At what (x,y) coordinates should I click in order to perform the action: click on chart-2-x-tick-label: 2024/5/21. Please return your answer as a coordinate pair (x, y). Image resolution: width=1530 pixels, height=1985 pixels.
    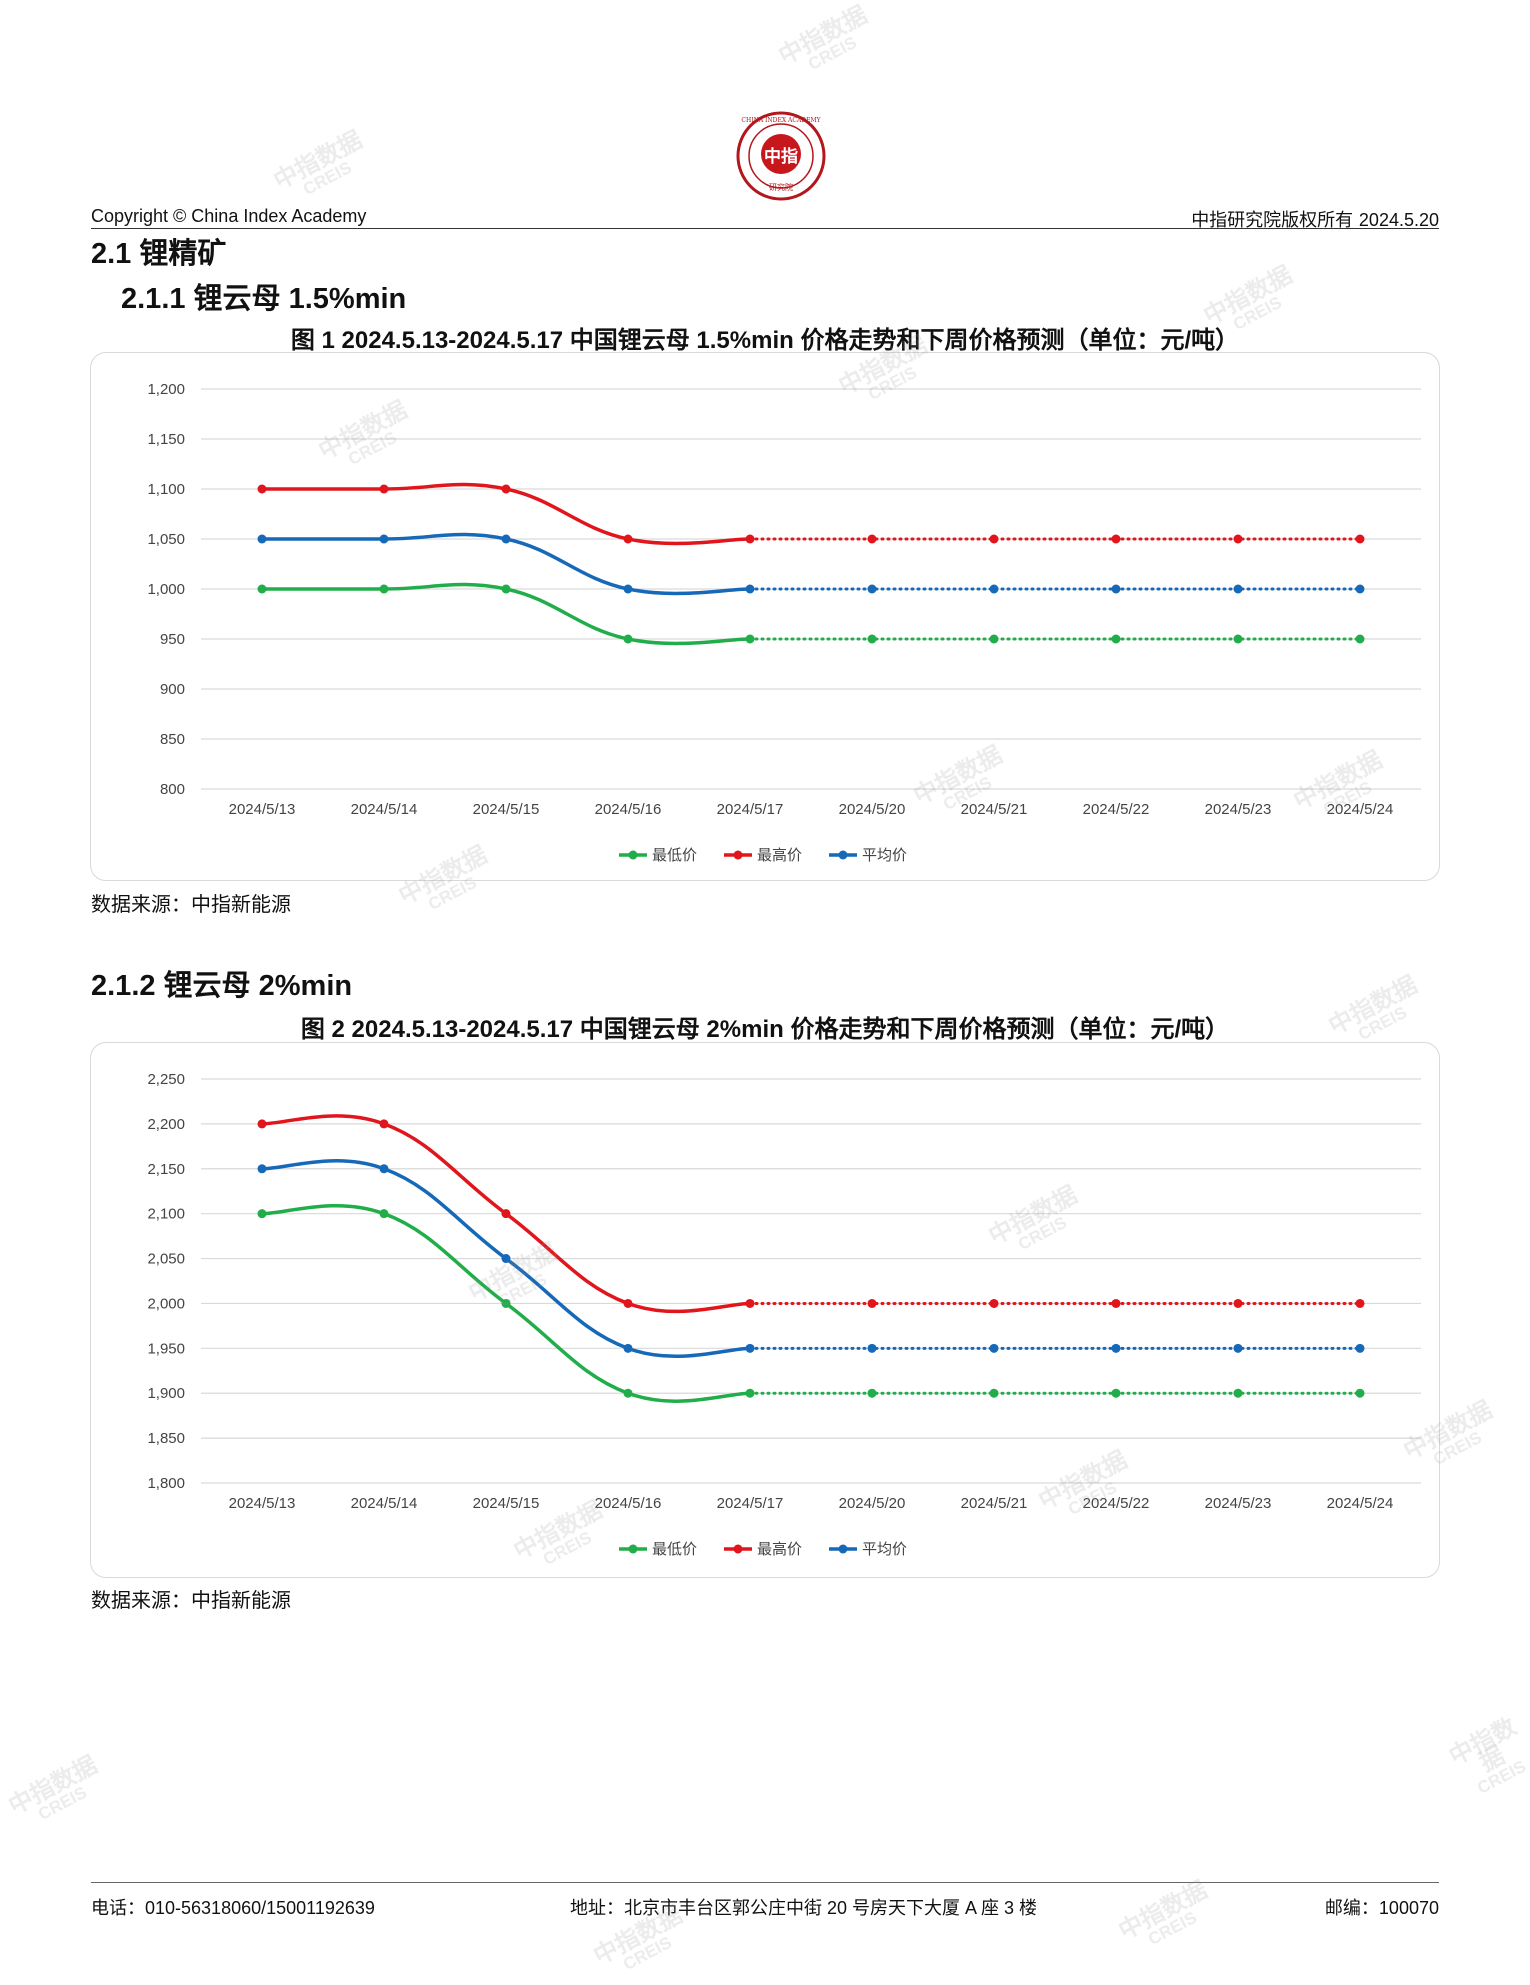
    Looking at the image, I should click on (994, 1503).